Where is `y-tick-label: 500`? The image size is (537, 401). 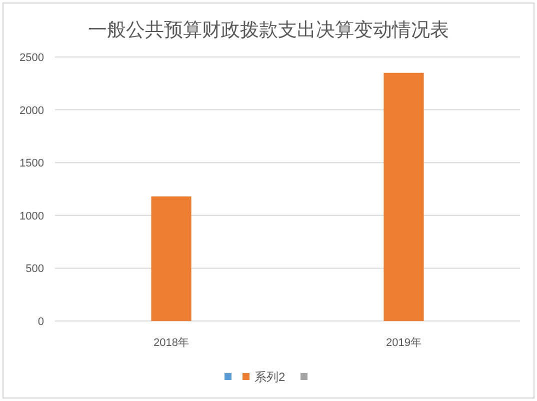
y-tick-label: 500 is located at coordinates (35, 269).